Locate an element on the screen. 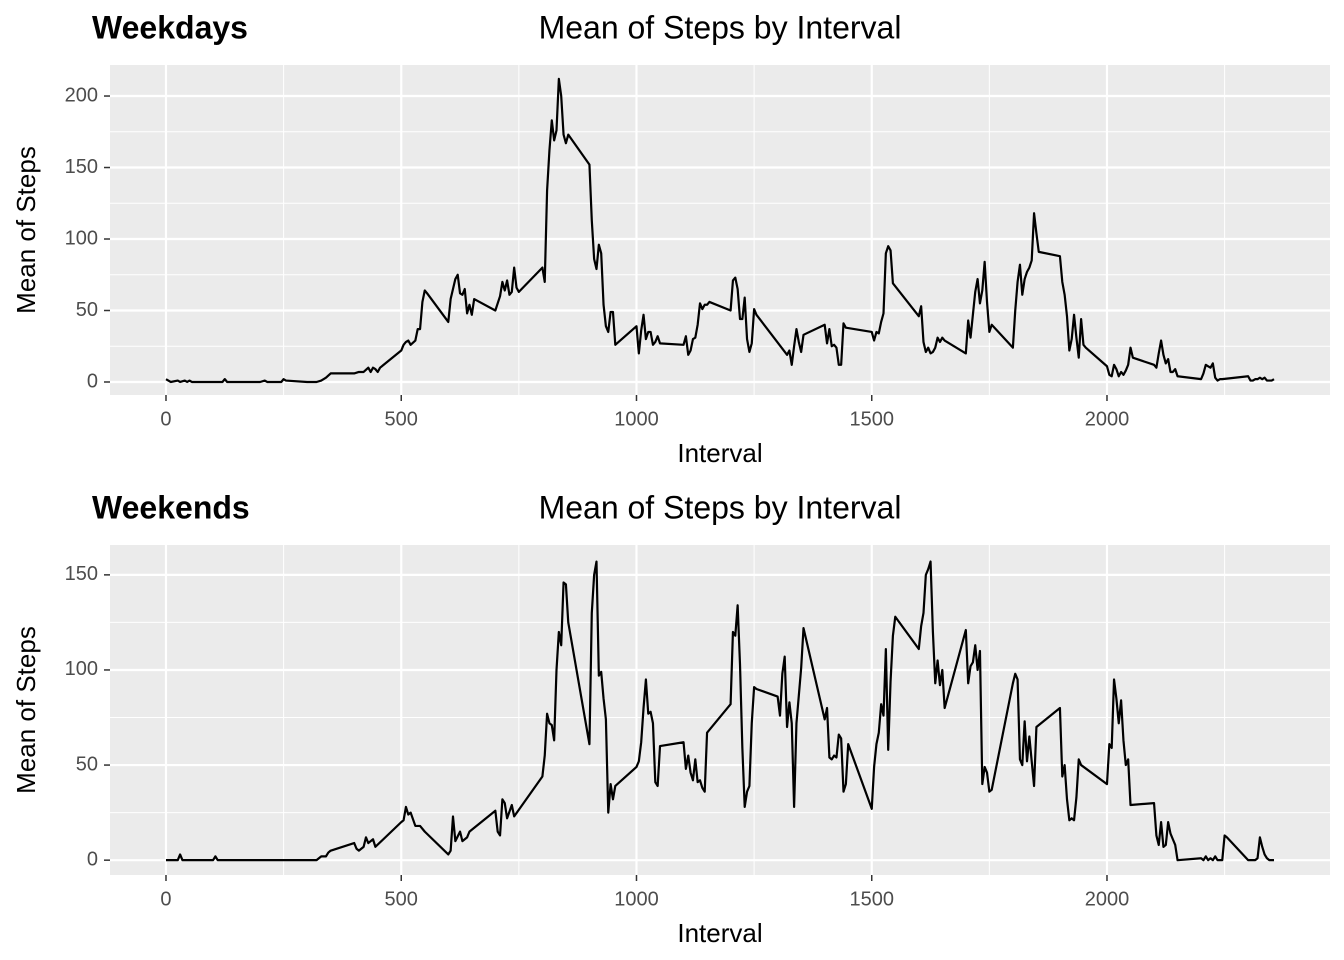 The width and height of the screenshot is (1344, 960). panel-tag: Weekdays is located at coordinates (170, 27).